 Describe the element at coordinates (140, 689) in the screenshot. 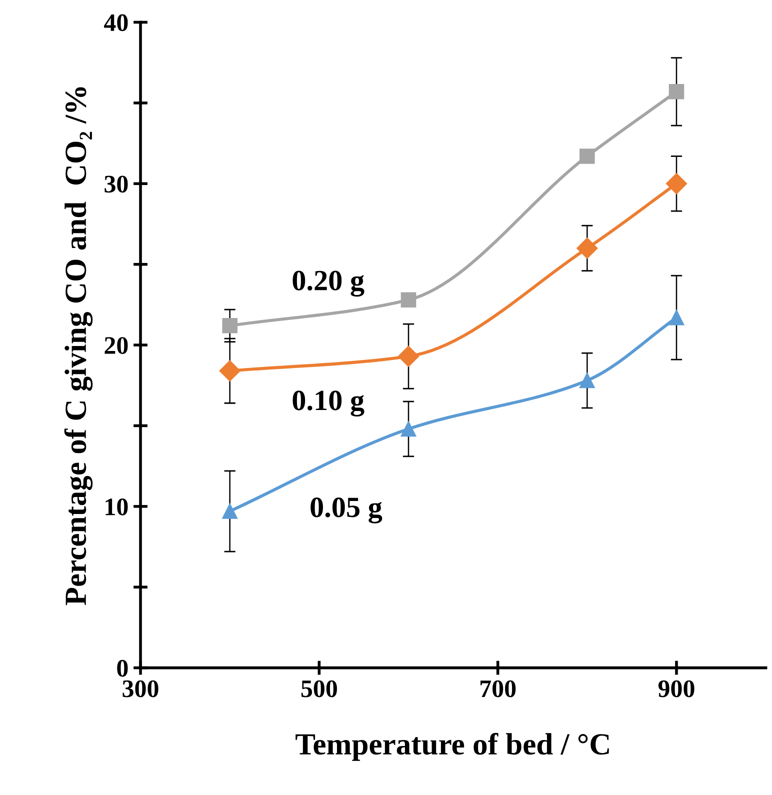

I see `x-tick-label: 300` at that location.